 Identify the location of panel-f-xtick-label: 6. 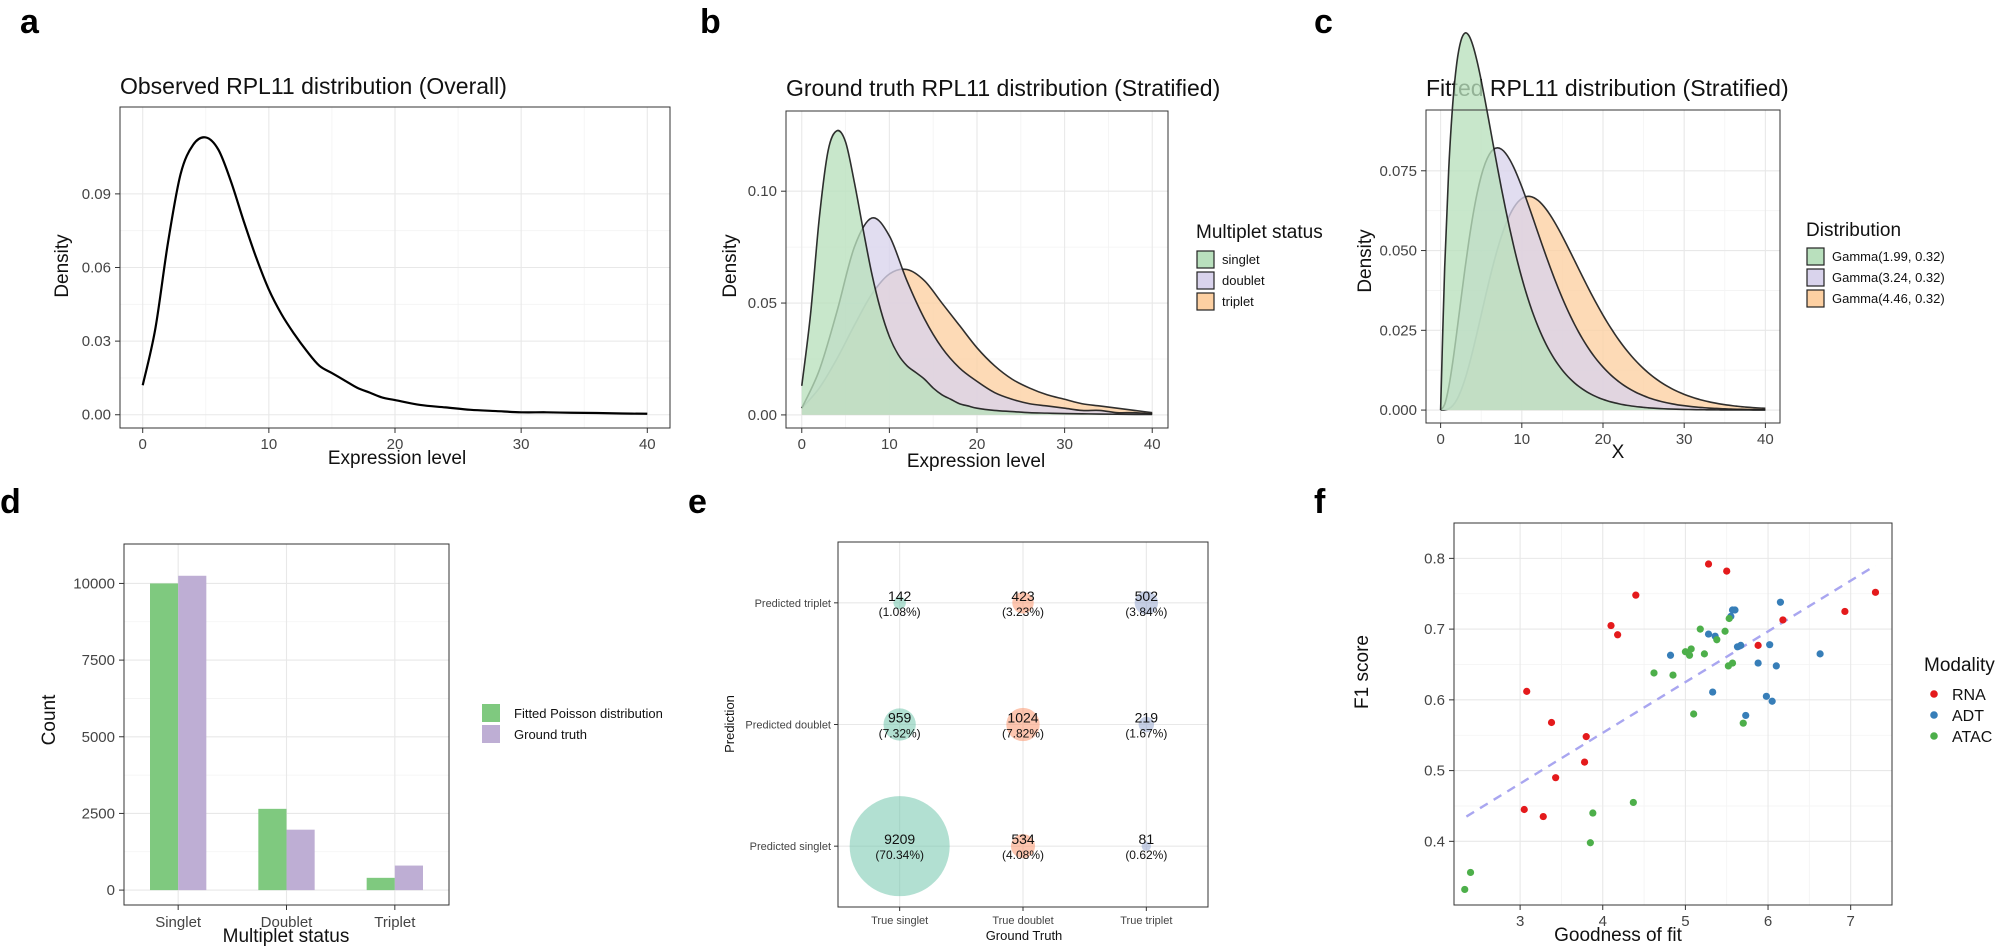
(1768, 921).